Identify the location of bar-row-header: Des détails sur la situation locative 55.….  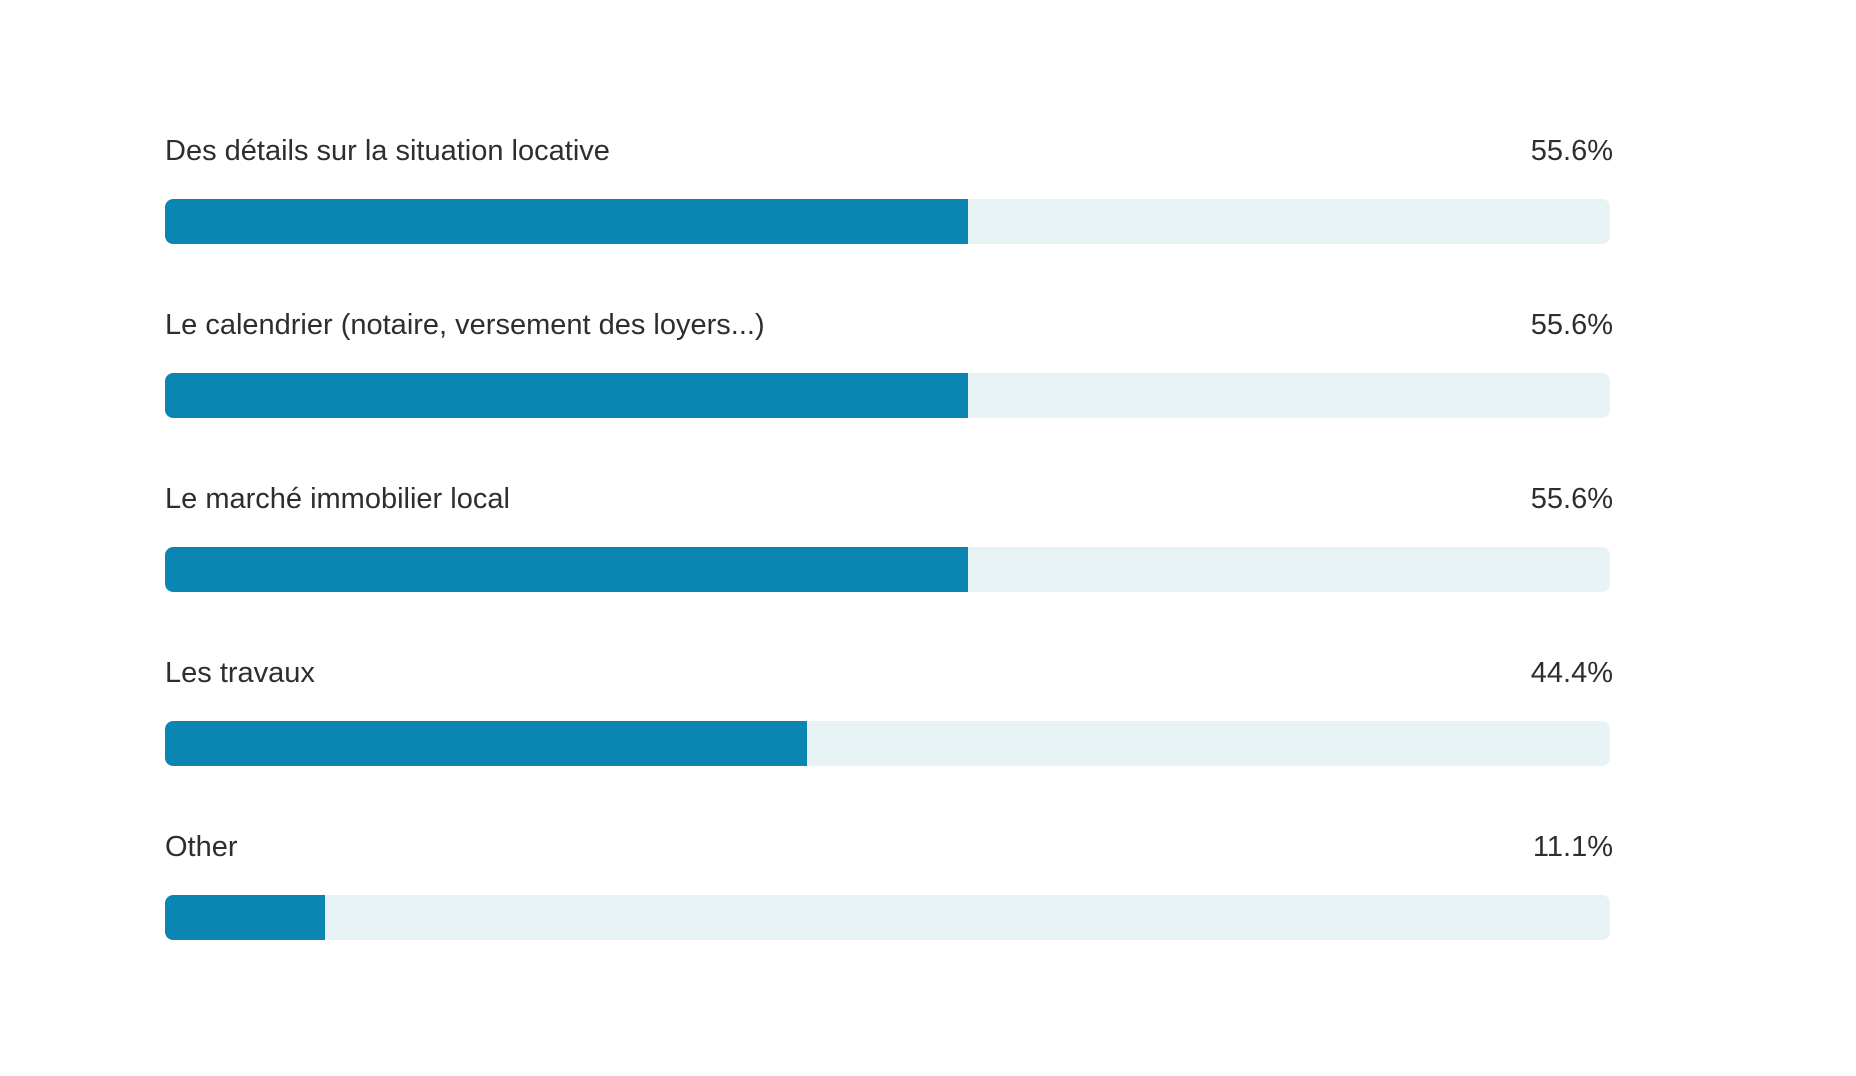
(889, 151).